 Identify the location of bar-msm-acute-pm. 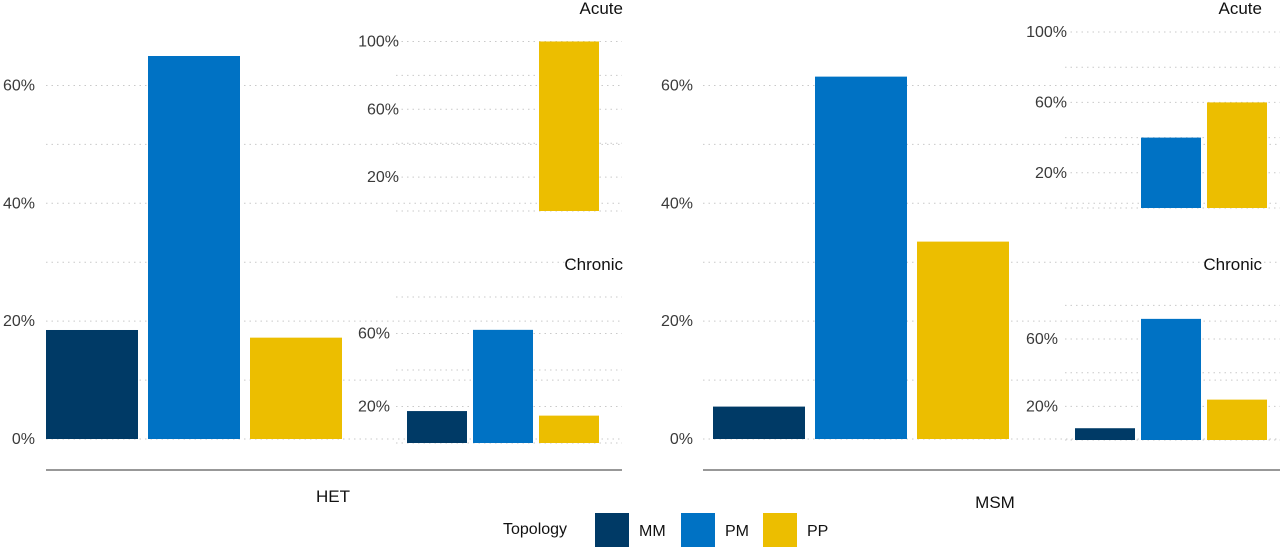
(1171, 172).